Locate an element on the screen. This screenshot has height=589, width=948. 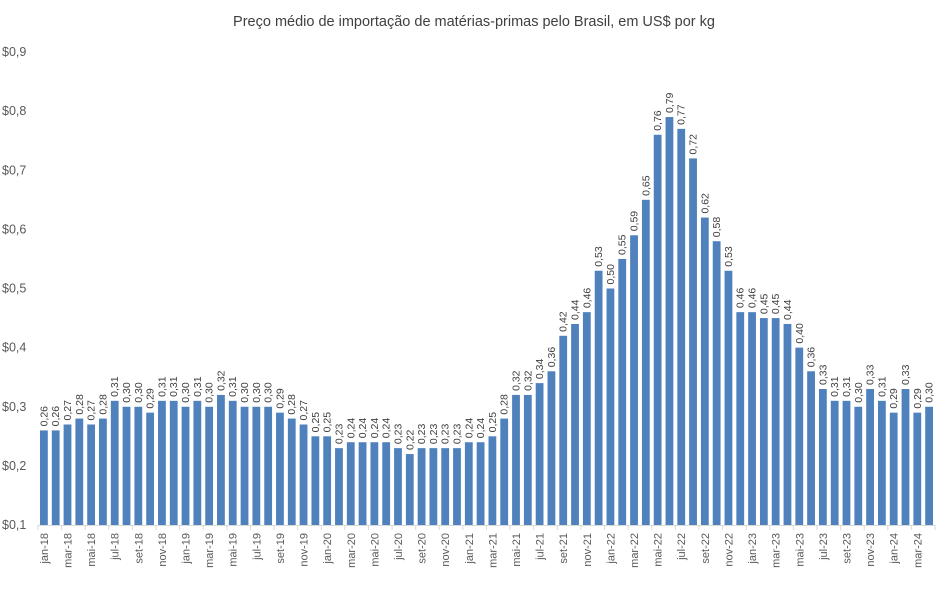
x-tick-label: nov-18 is located at coordinates (163, 550).